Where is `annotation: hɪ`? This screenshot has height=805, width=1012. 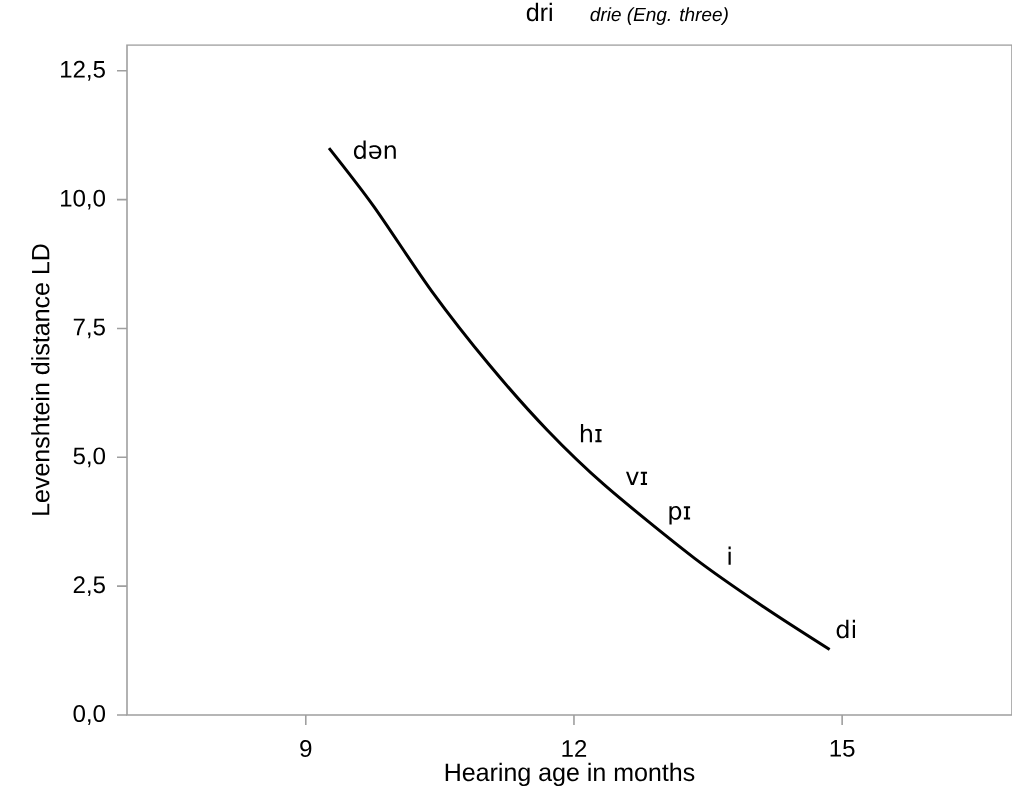 annotation: hɪ is located at coordinates (591, 433).